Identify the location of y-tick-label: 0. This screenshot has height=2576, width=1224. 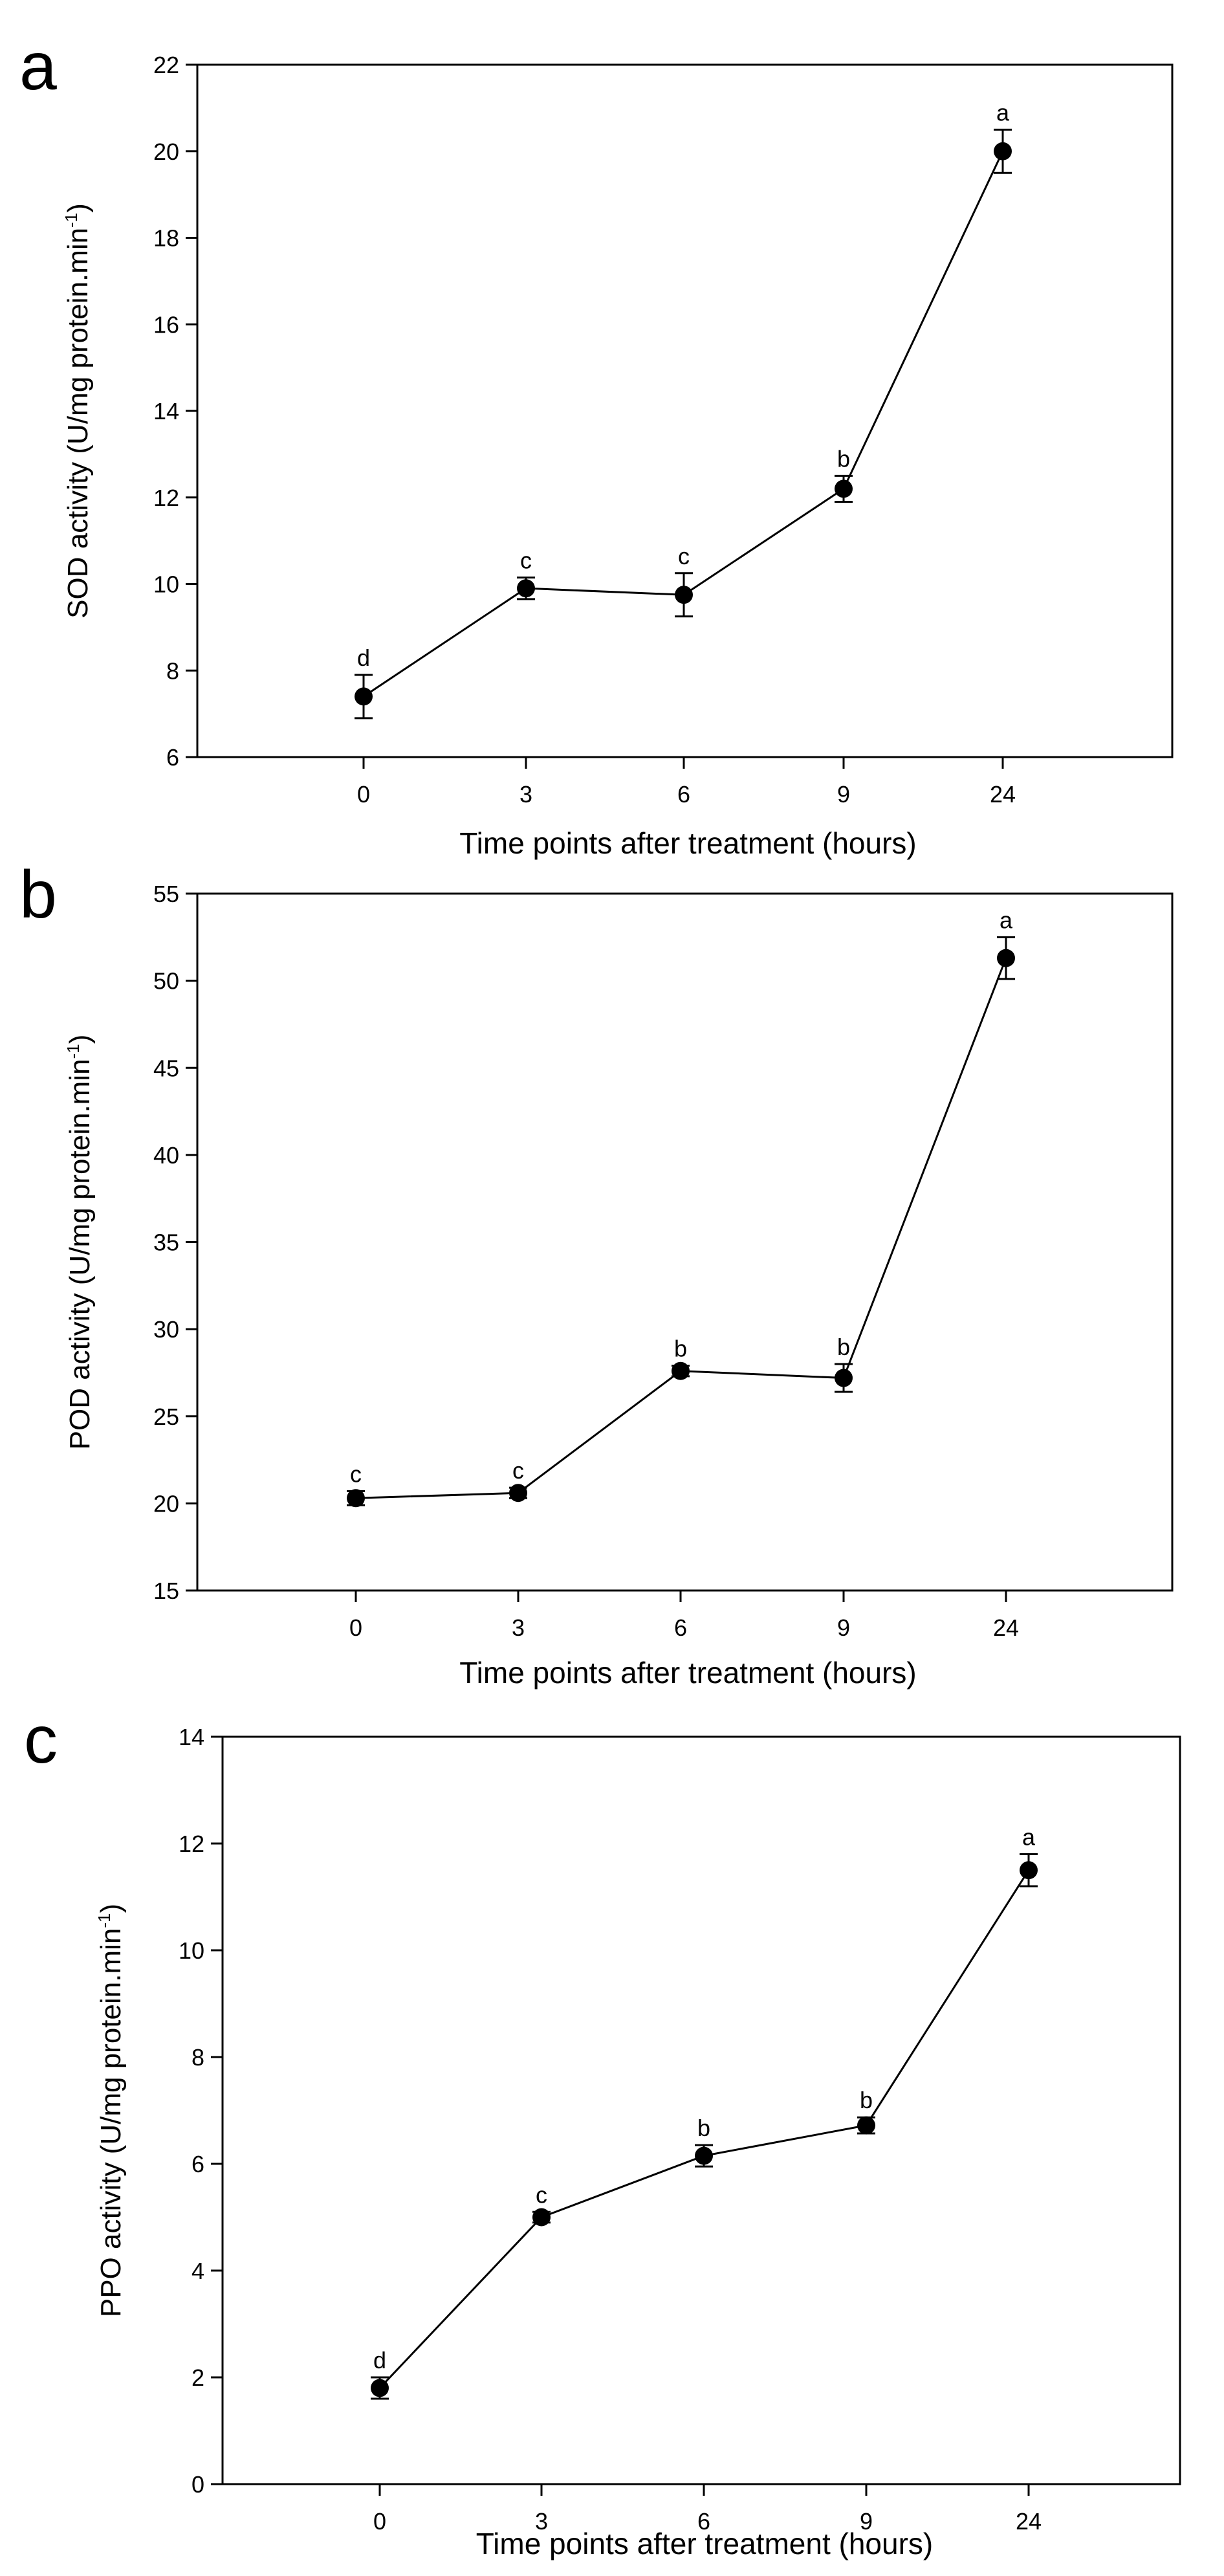
(197, 2484).